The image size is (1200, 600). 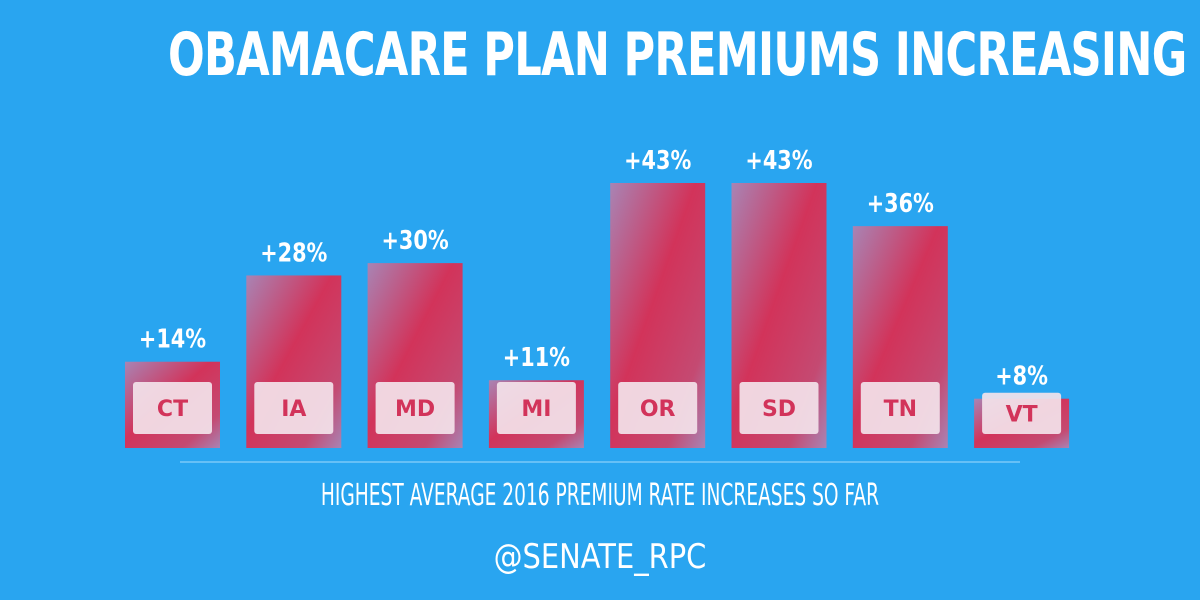 I want to click on data-label: +11%, so click(x=536, y=357).